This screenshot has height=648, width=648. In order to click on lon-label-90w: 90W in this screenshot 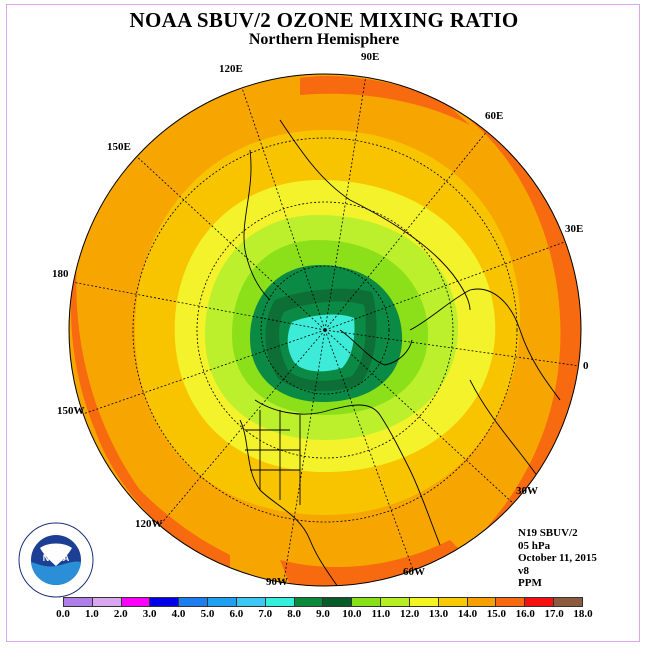, I will do `click(277, 582)`.